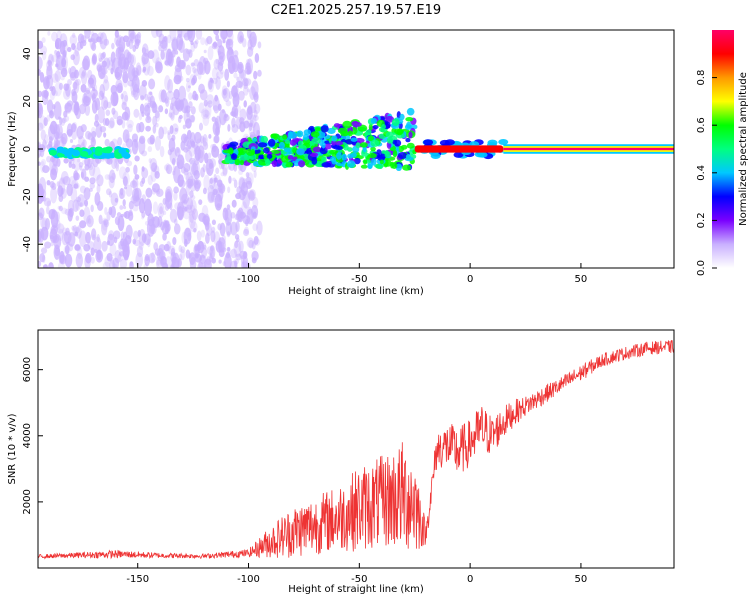 The image size is (750, 604). Describe the element at coordinates (27, 196) in the screenshot. I see `spectrogram-y-tick-label: -20` at that location.